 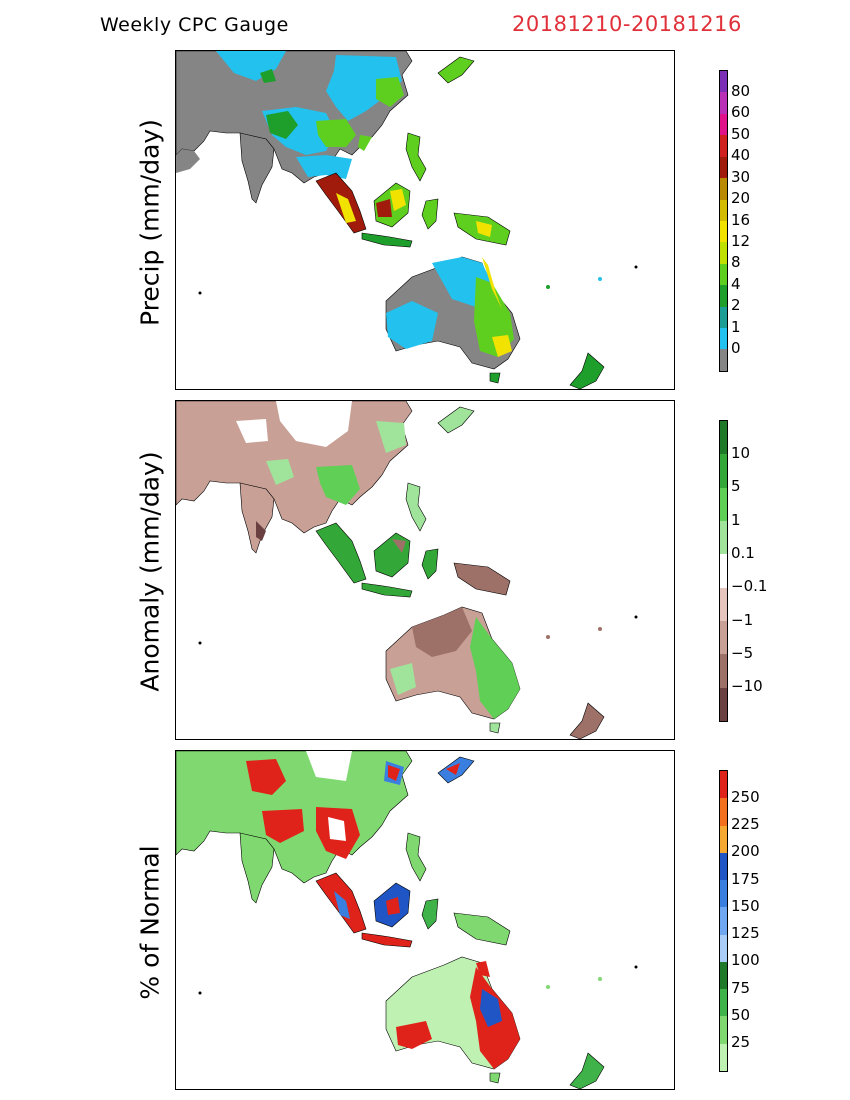 I want to click on colorbar-tick-label: 0, so click(x=736, y=348).